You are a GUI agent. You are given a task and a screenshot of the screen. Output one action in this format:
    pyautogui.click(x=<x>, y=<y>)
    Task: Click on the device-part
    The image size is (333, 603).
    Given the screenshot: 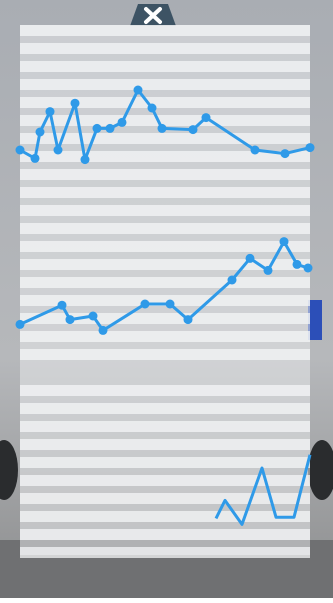 What is the action you would take?
    pyautogui.click(x=315, y=320)
    